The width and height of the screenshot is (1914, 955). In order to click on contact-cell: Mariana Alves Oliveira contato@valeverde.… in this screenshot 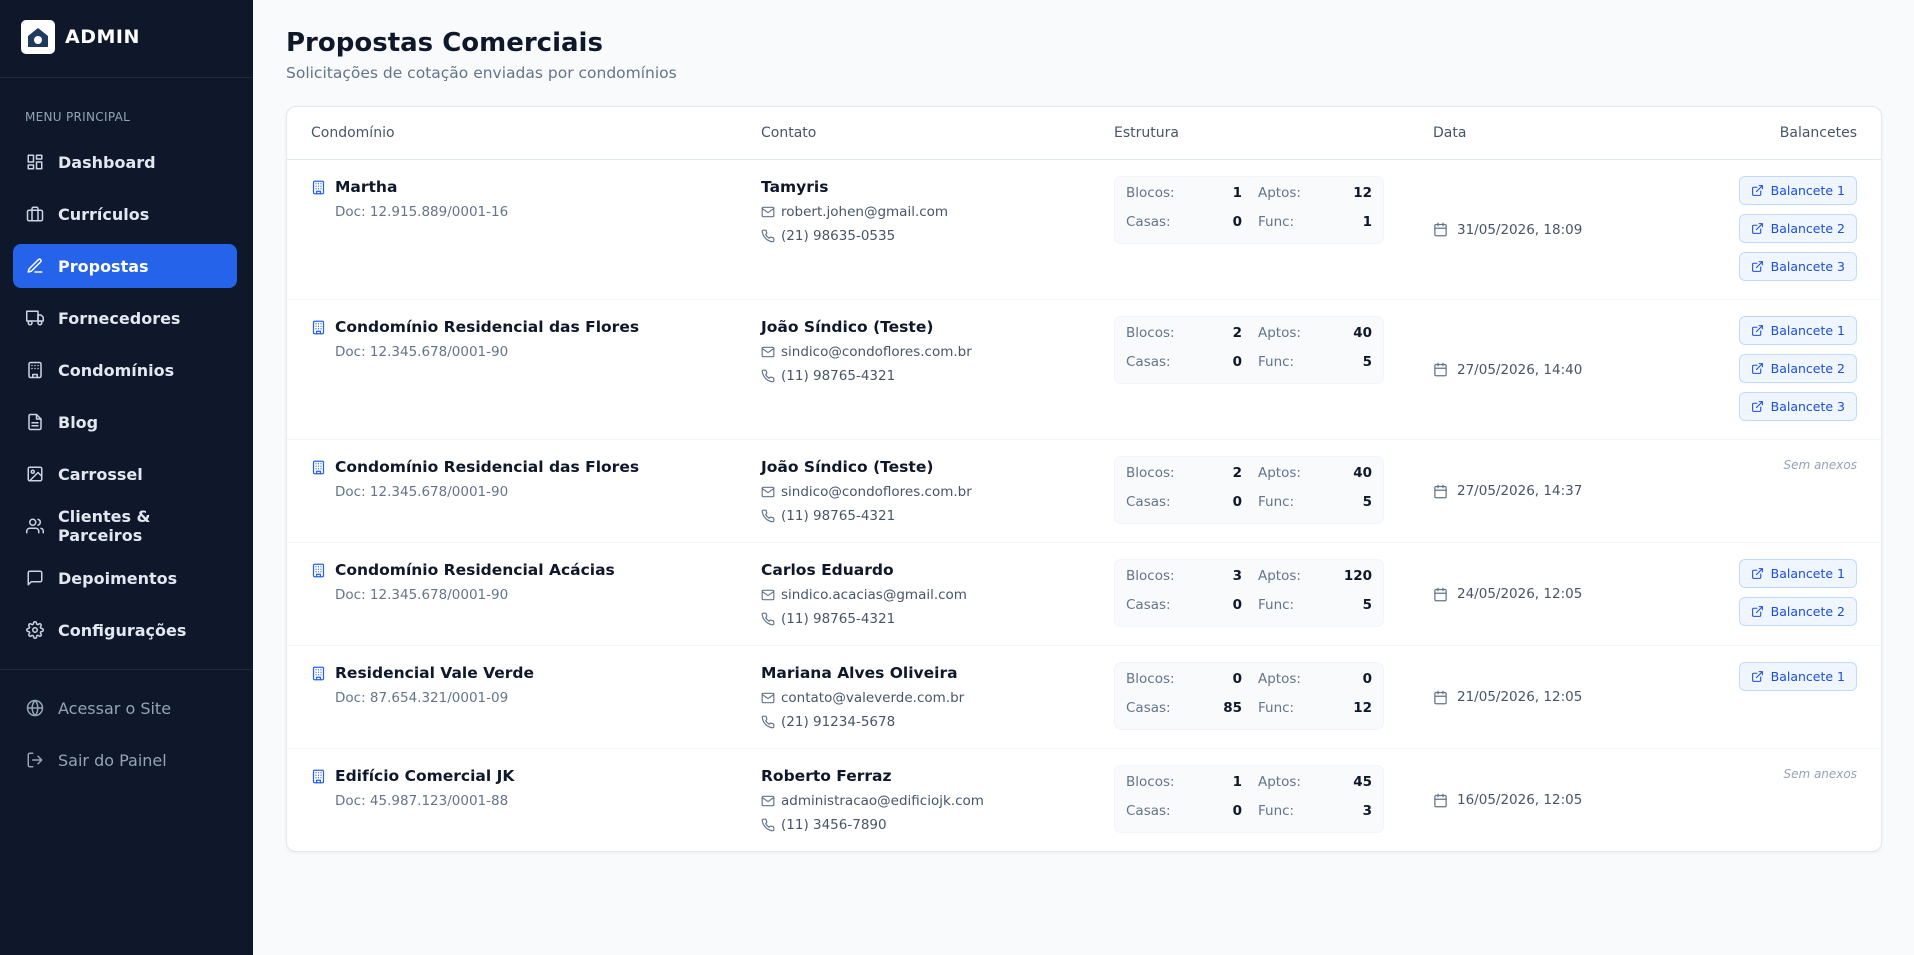, I will do `click(937, 697)`.